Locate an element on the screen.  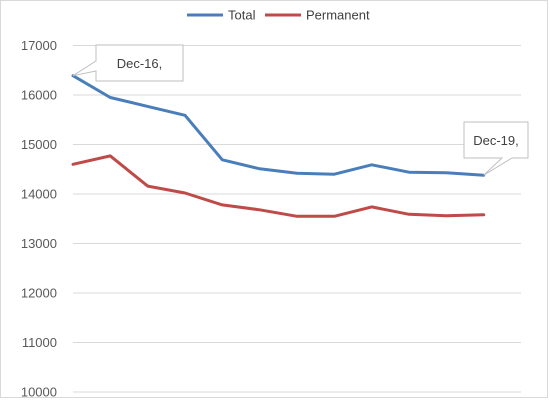
y-axis-ticks: 10000 11000 12000 13000 14000 15000 16000 17000 is located at coordinates (39, 218).